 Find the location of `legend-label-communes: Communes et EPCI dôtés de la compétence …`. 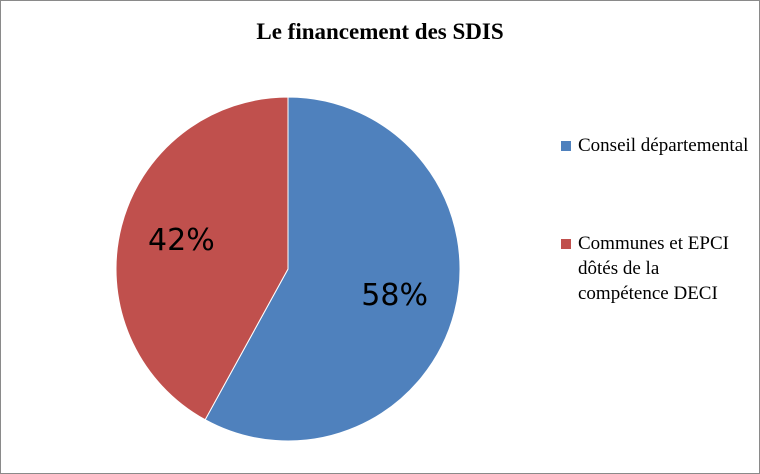

legend-label-communes: Communes et EPCI dôtés de la compétence … is located at coordinates (653, 268).